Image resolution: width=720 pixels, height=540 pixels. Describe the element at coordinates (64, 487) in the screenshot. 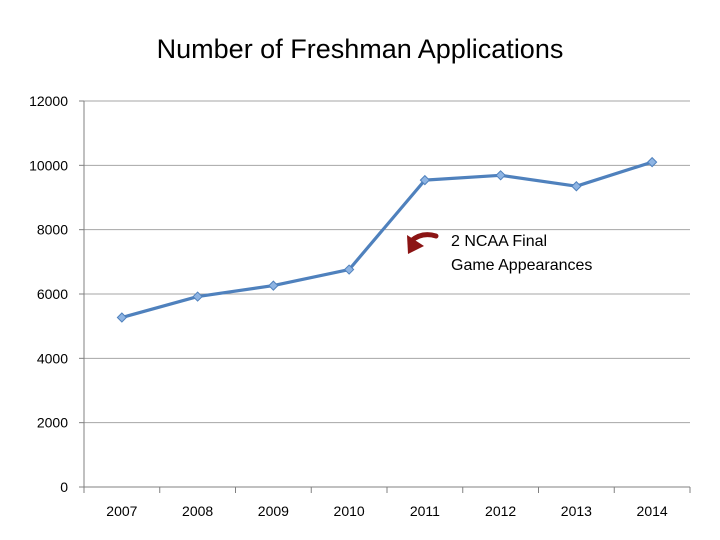

I see `y-tick-label: 0` at that location.